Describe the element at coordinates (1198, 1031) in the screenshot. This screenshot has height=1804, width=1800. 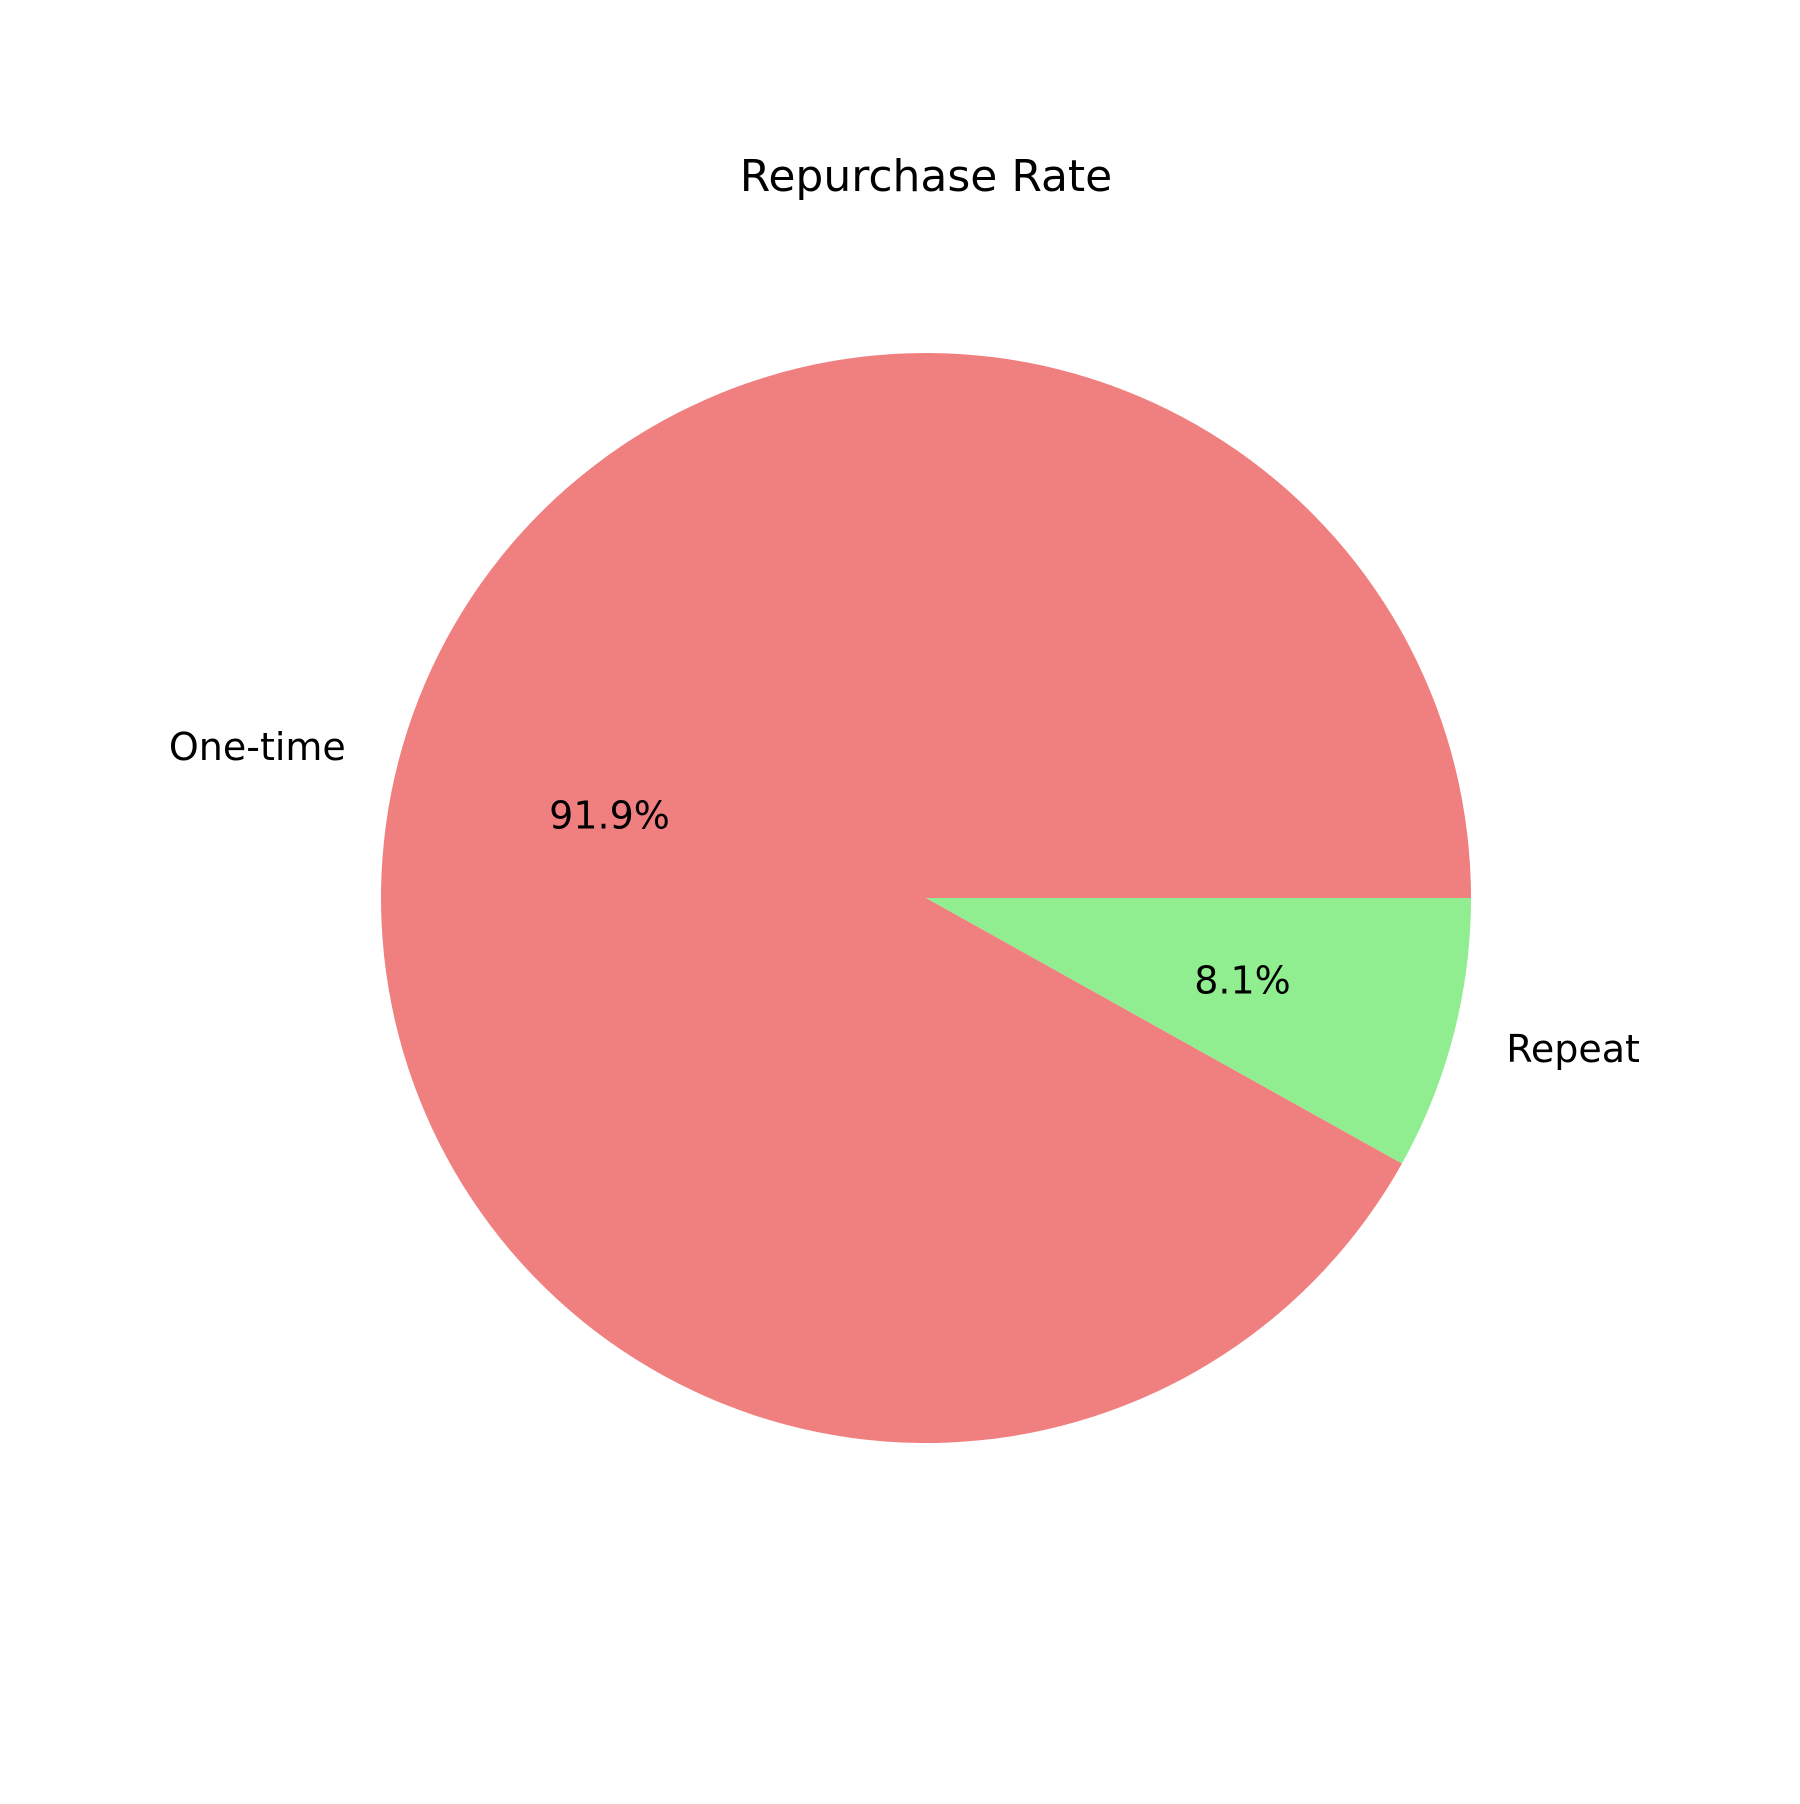
I see `pie-slice-repeat` at that location.